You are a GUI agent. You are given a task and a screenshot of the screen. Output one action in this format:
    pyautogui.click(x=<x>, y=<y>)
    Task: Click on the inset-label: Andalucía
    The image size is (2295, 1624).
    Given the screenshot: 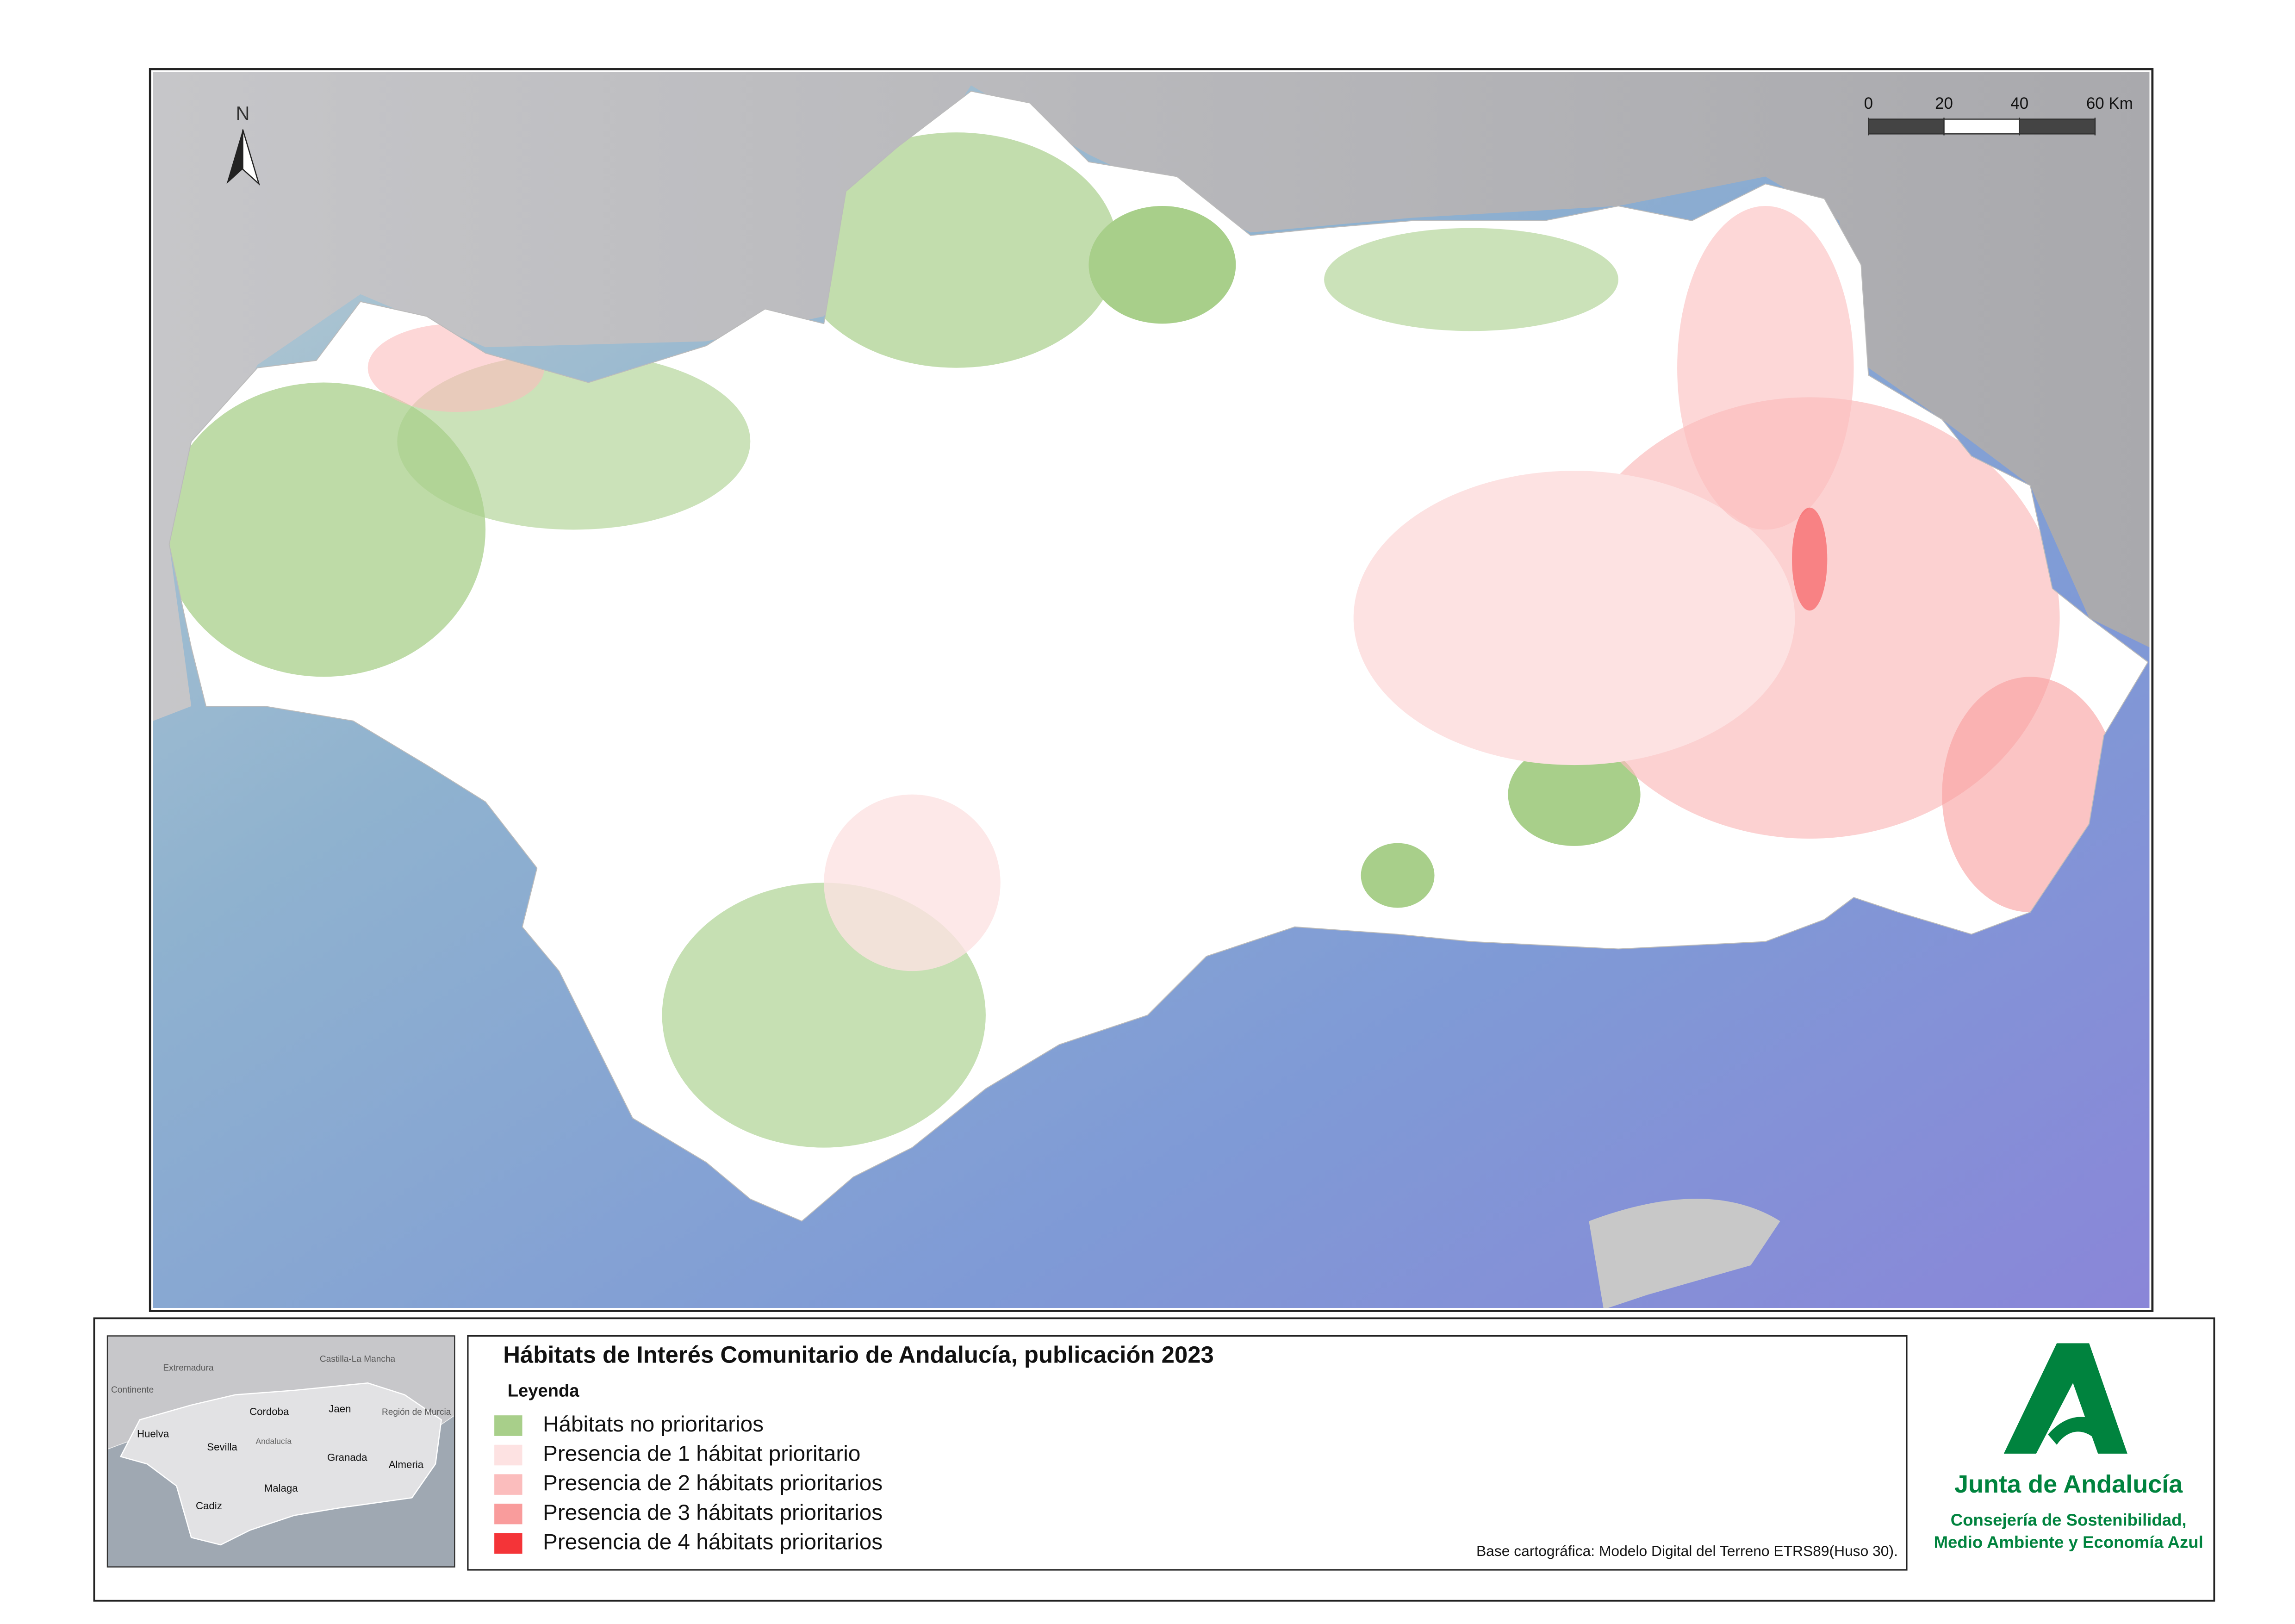 What is the action you would take?
    pyautogui.click(x=273, y=1441)
    